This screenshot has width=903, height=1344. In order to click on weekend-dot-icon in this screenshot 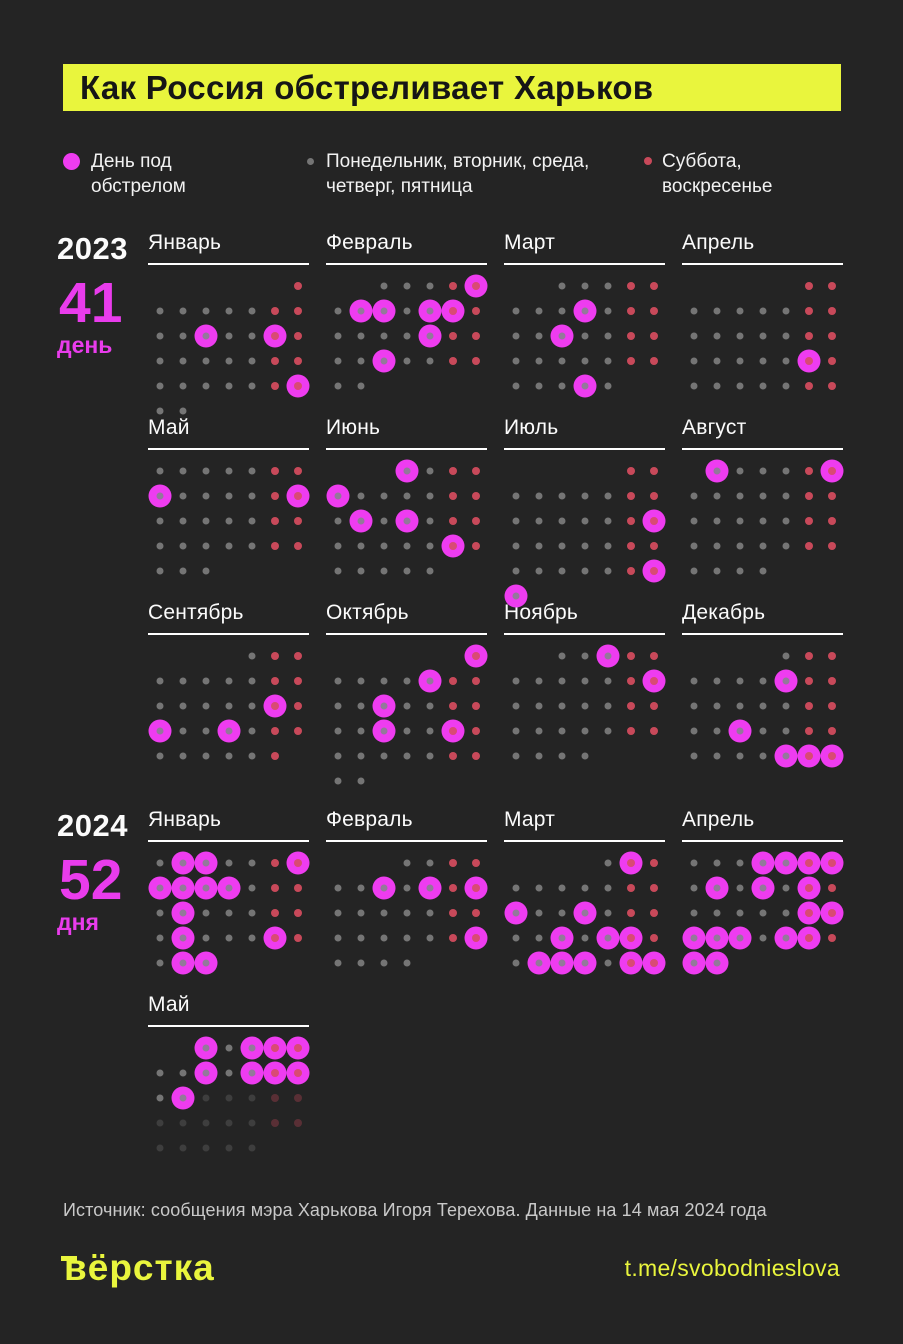, I will do `click(648, 161)`.